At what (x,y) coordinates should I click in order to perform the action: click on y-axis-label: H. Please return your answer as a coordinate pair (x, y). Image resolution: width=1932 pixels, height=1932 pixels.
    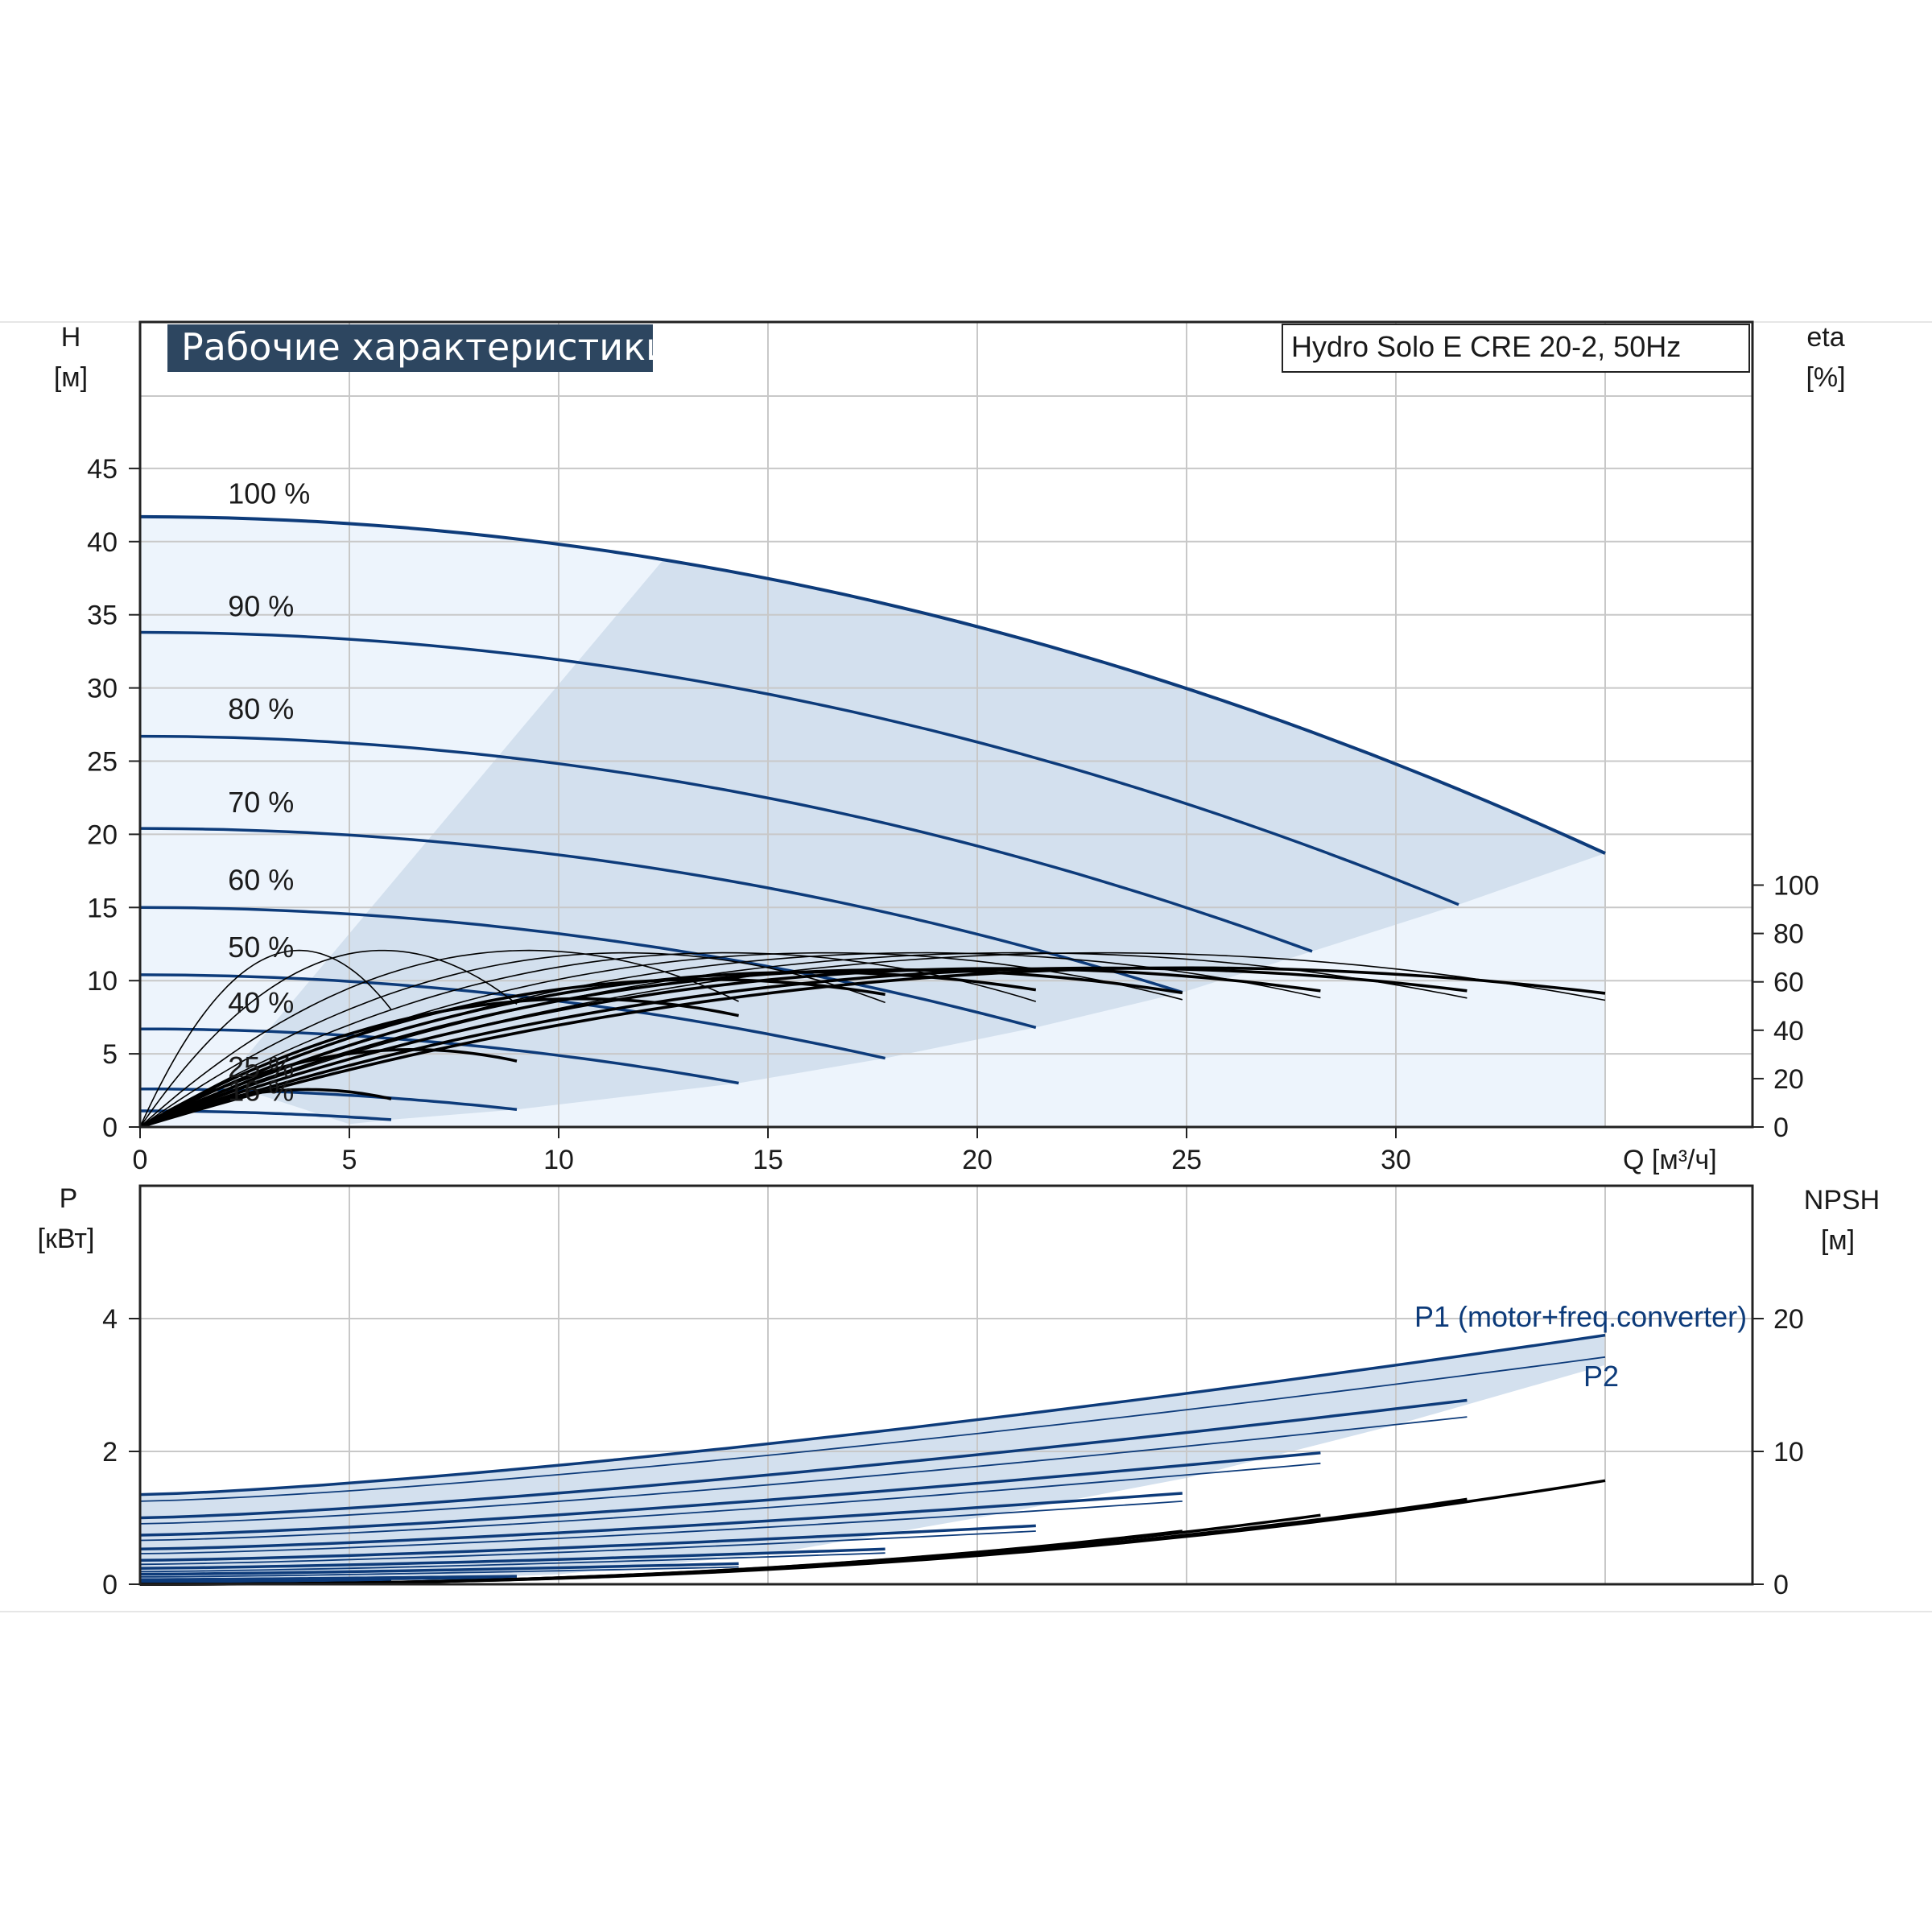
    Looking at the image, I should click on (71, 337).